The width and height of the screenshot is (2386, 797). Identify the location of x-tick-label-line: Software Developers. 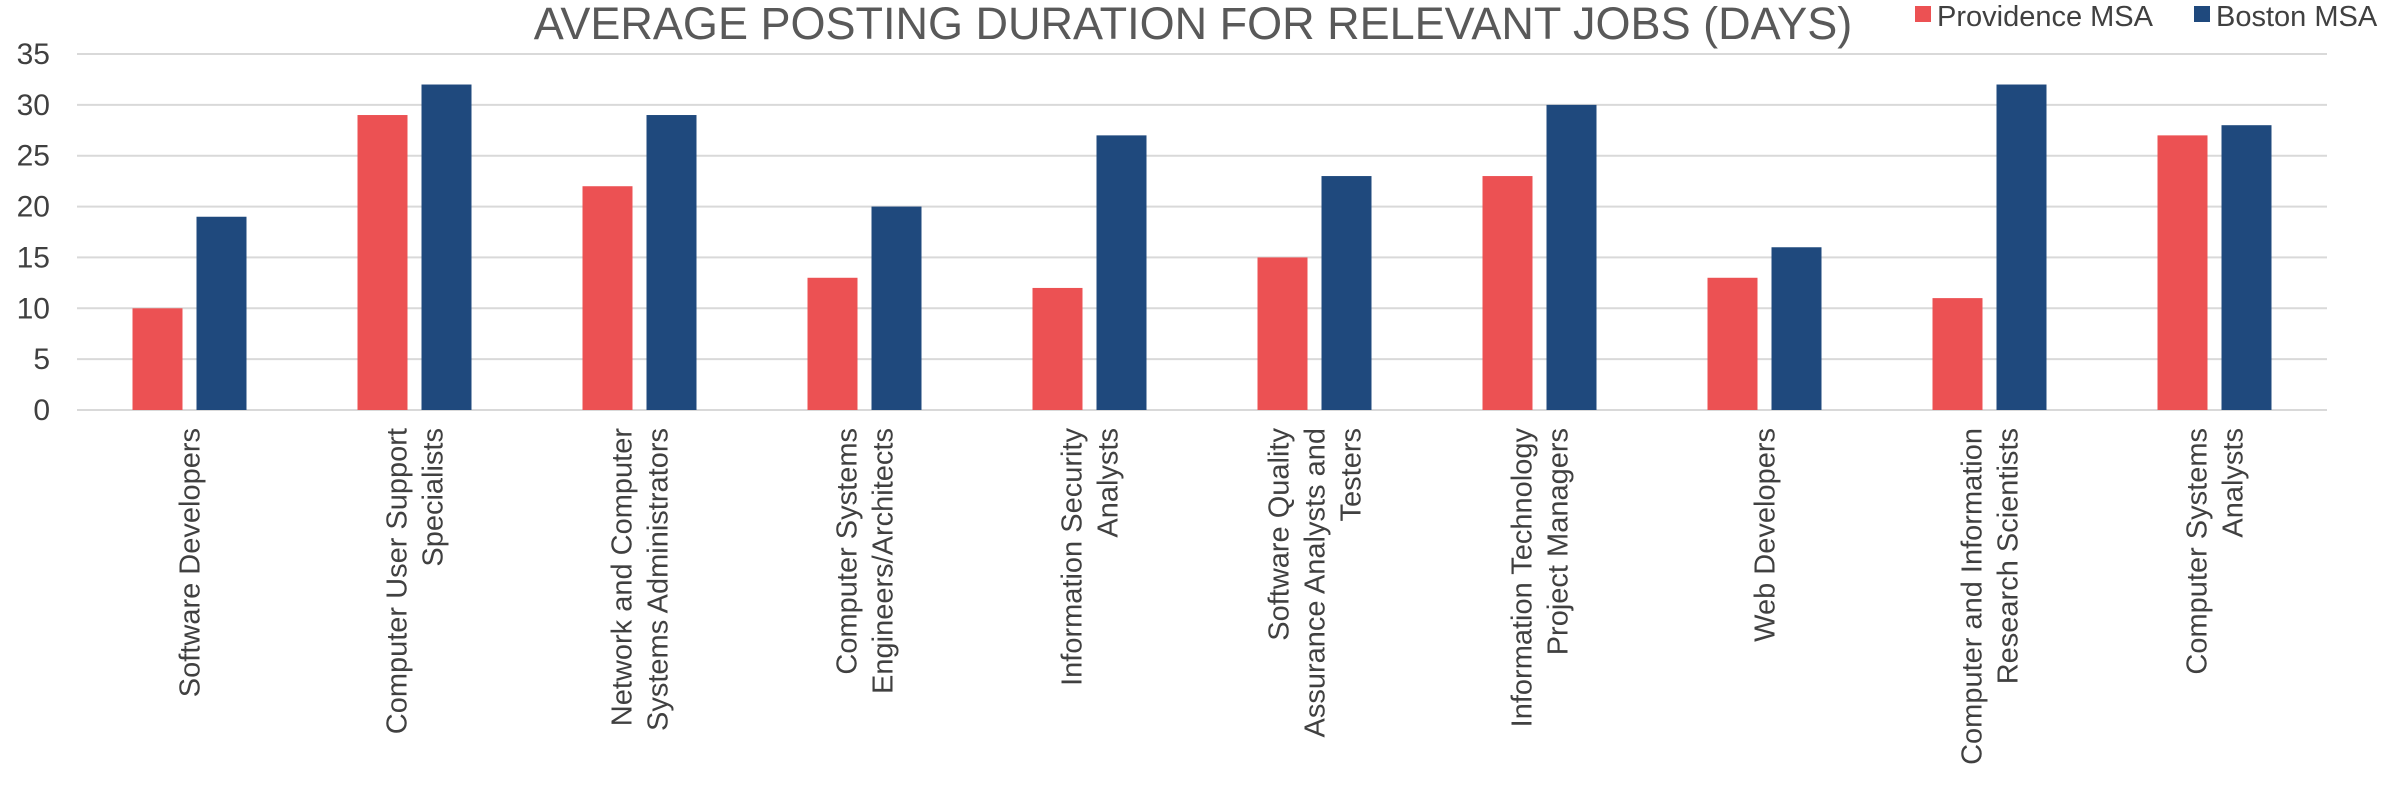
(191, 562).